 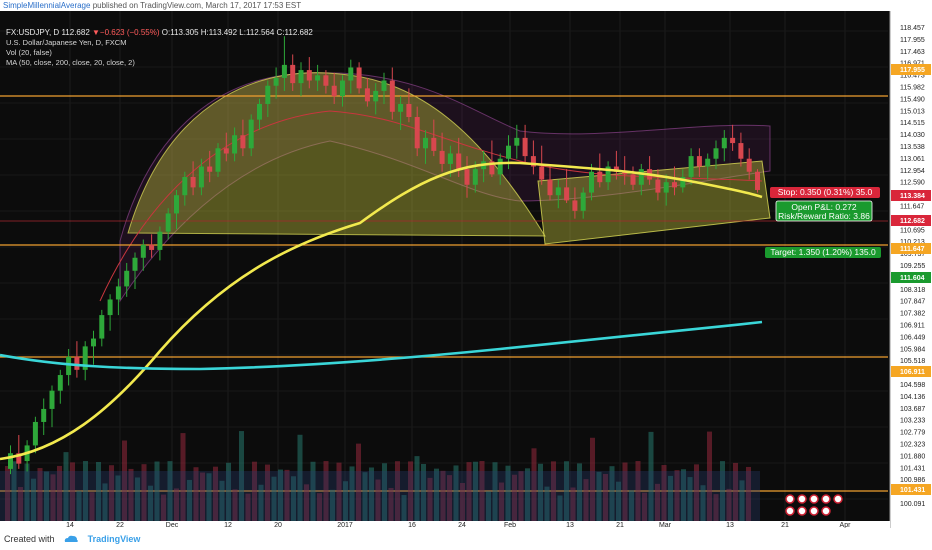 I want to click on author-link: SimpleMillennialAverage, so click(x=47, y=5).